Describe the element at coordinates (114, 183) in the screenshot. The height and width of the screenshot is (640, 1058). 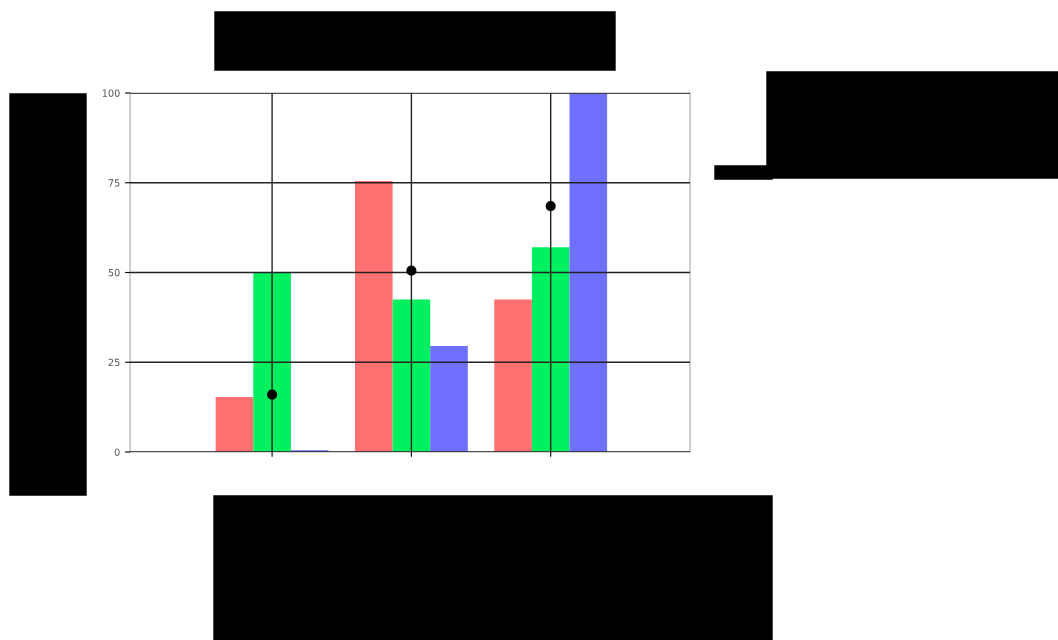
I see `y-tick-label: 75` at that location.